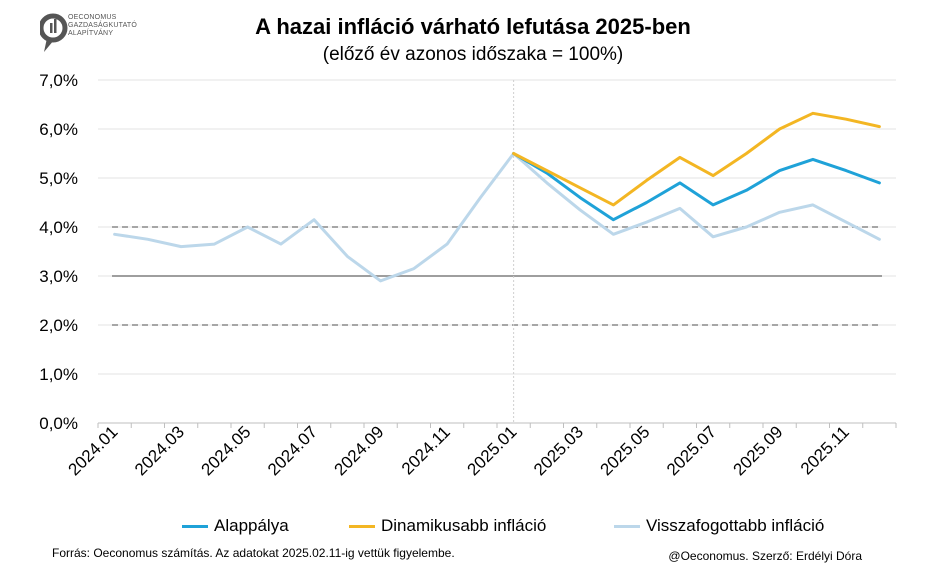 This screenshot has width=946, height=572. Describe the element at coordinates (473, 54) in the screenshot. I see `chart-subtitle: (előző év azonos időszaka = 100%)` at that location.